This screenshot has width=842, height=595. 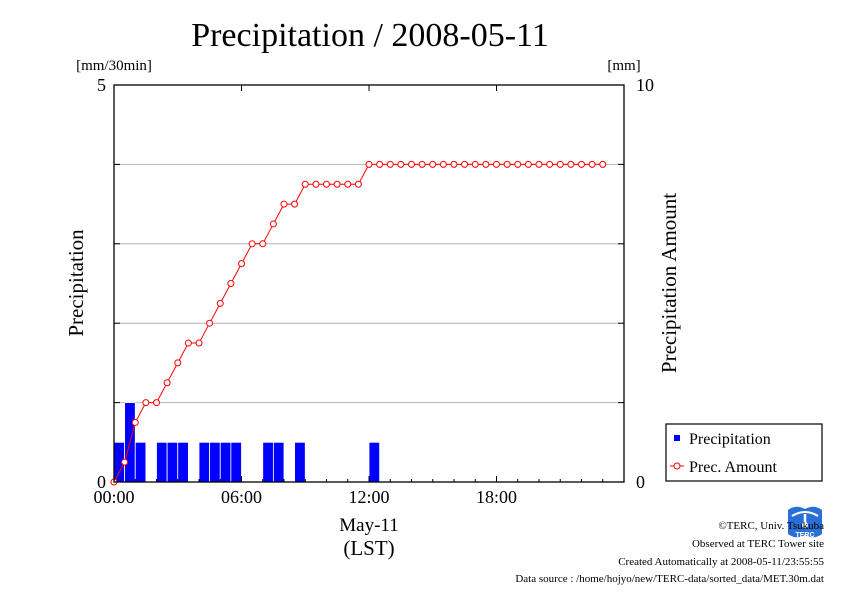 I want to click on legend-prec-amount-label: Prec. Amount, so click(x=733, y=467).